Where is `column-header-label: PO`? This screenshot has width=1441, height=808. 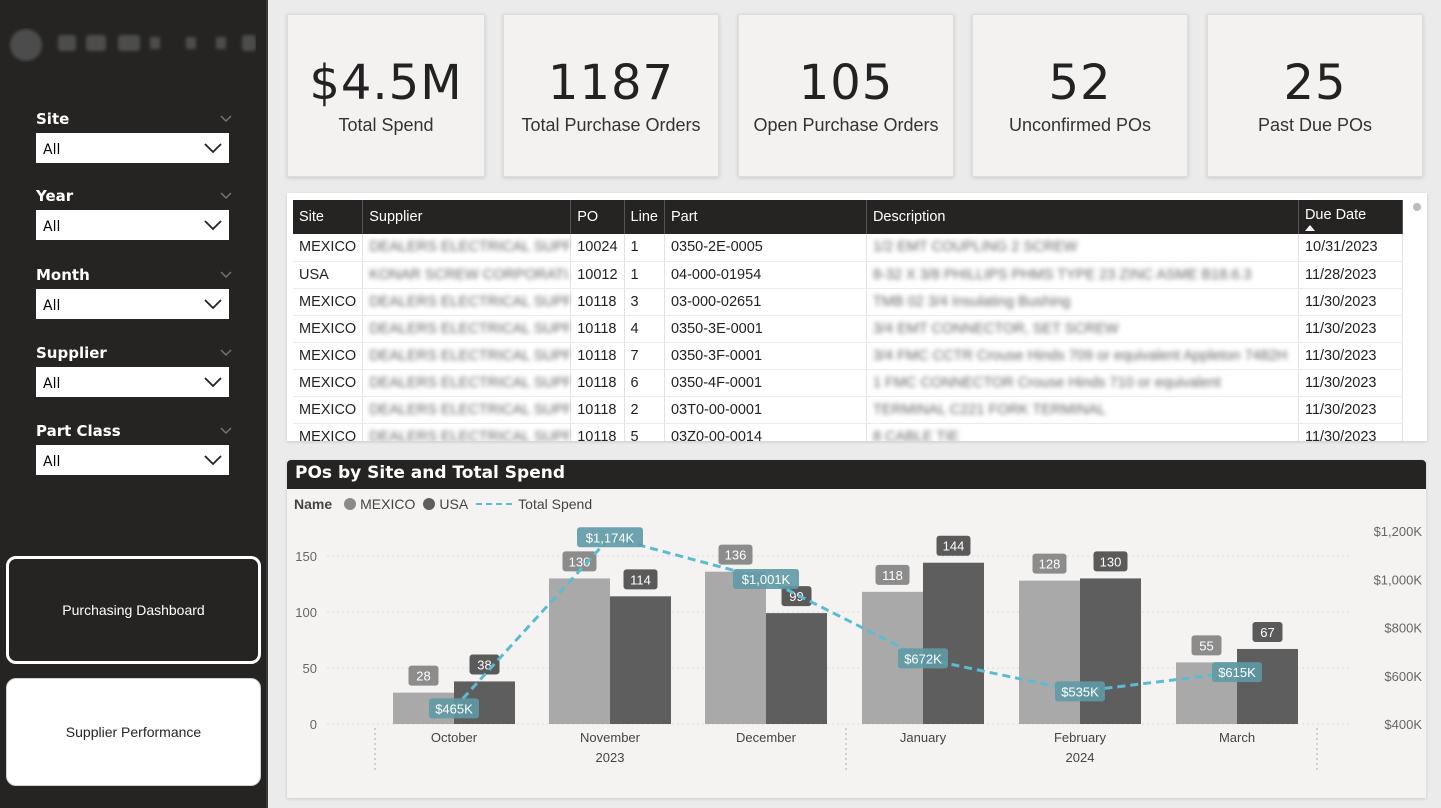 column-header-label: PO is located at coordinates (588, 217).